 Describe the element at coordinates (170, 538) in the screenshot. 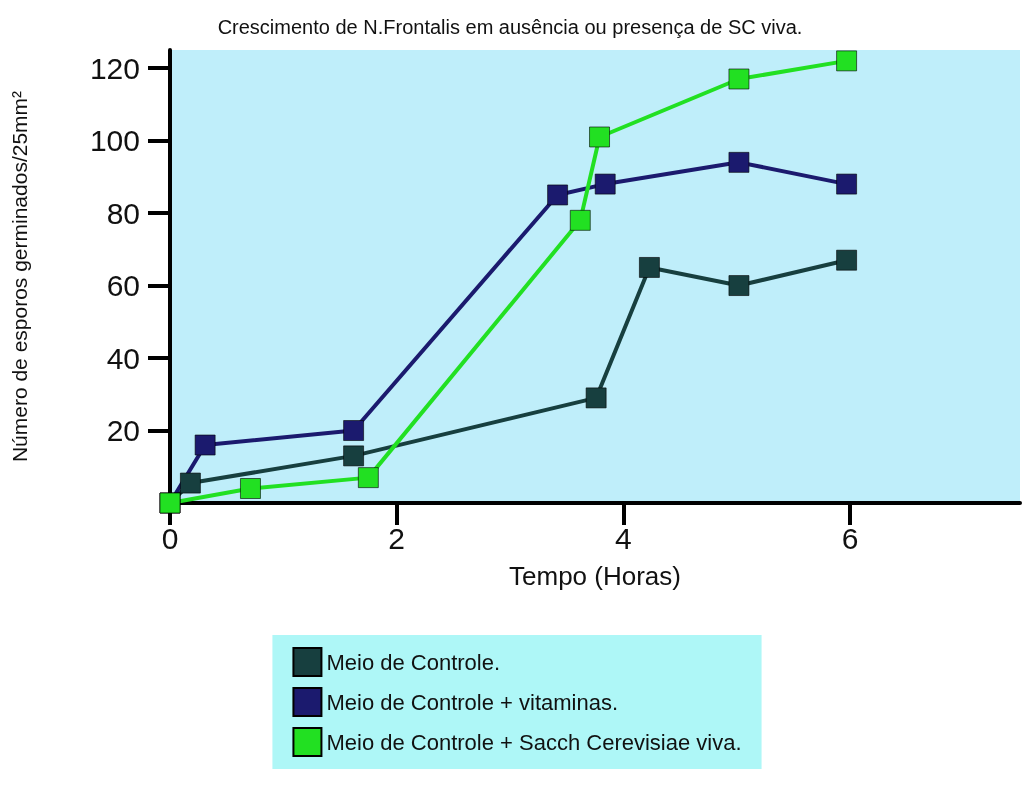

I see `x-tick-label: 0` at that location.